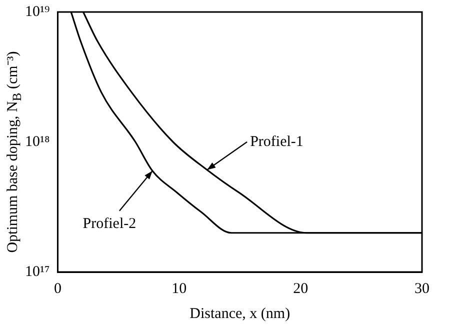  What do you see at coordinates (37, 12) in the screenshot?
I see `y-tick-label: 10¹⁹` at bounding box center [37, 12].